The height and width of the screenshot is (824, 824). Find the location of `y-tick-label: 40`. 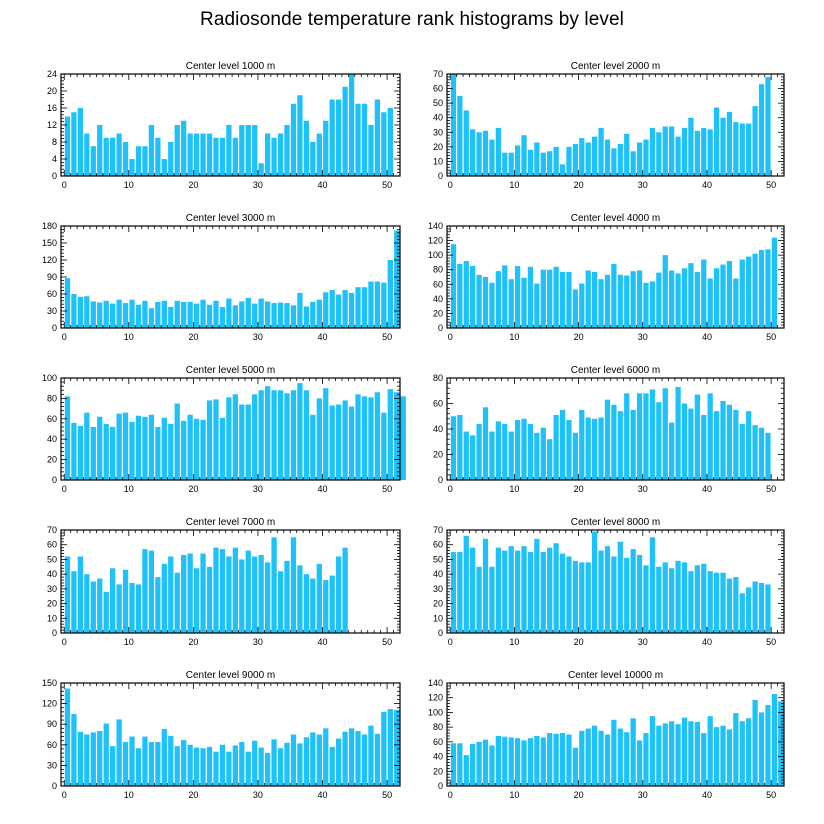

y-tick-label: 40 is located at coordinates (52, 439).